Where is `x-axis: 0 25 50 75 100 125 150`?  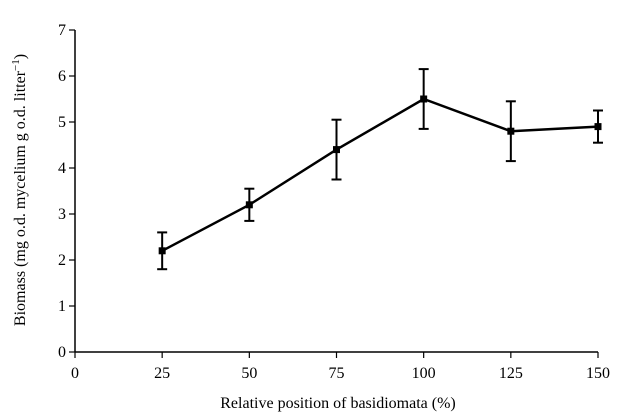 x-axis: 0 25 50 75 100 125 150 is located at coordinates (340, 366).